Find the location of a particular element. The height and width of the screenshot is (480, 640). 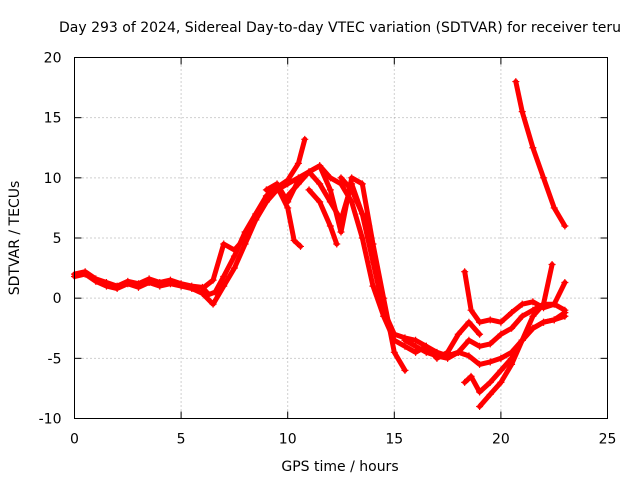

series-track-f is located at coordinates (323, 217).